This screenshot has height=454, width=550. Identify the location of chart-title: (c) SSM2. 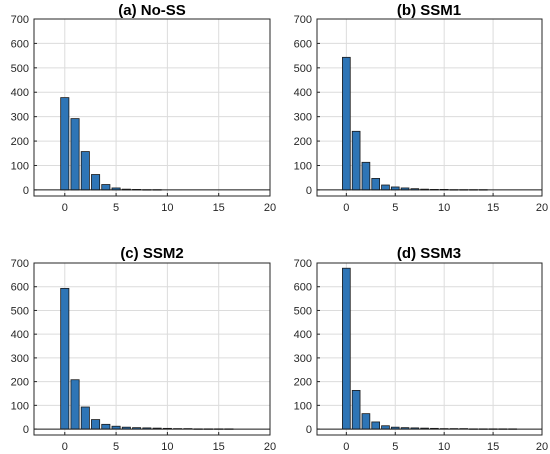
(151, 253).